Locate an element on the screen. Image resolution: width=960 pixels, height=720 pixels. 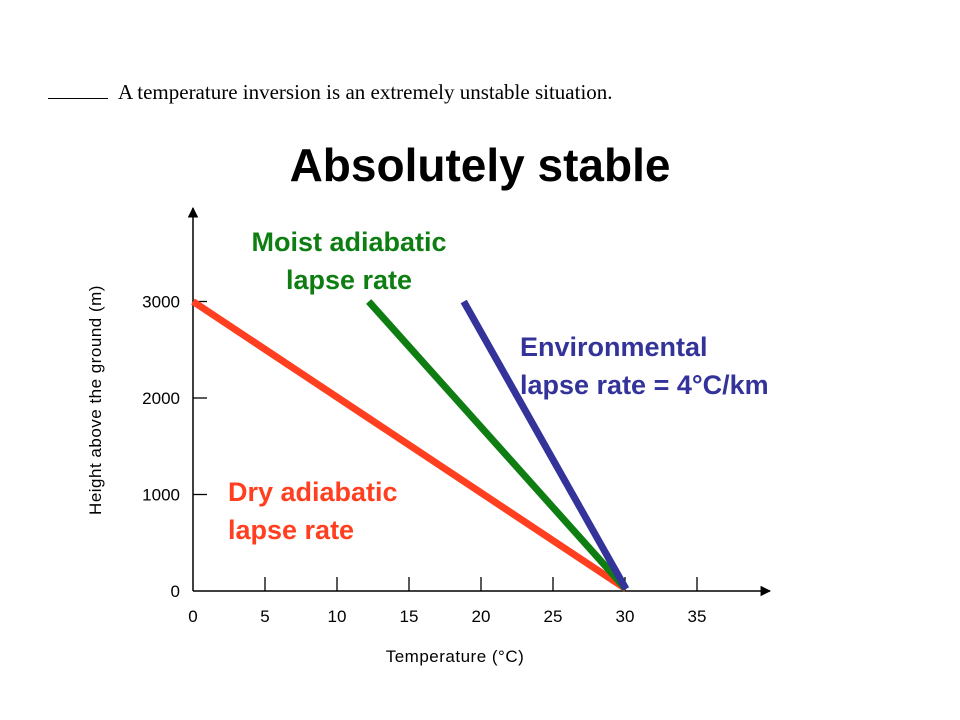
y-tick-label: 0 is located at coordinates (175, 591).